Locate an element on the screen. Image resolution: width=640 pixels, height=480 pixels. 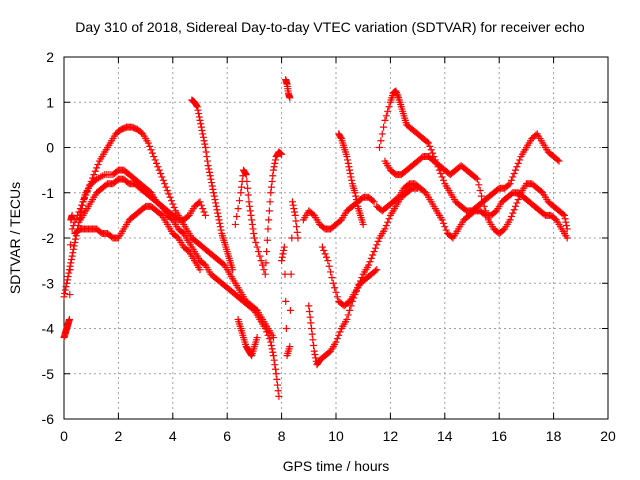
x-tick-label: 20 is located at coordinates (608, 436).